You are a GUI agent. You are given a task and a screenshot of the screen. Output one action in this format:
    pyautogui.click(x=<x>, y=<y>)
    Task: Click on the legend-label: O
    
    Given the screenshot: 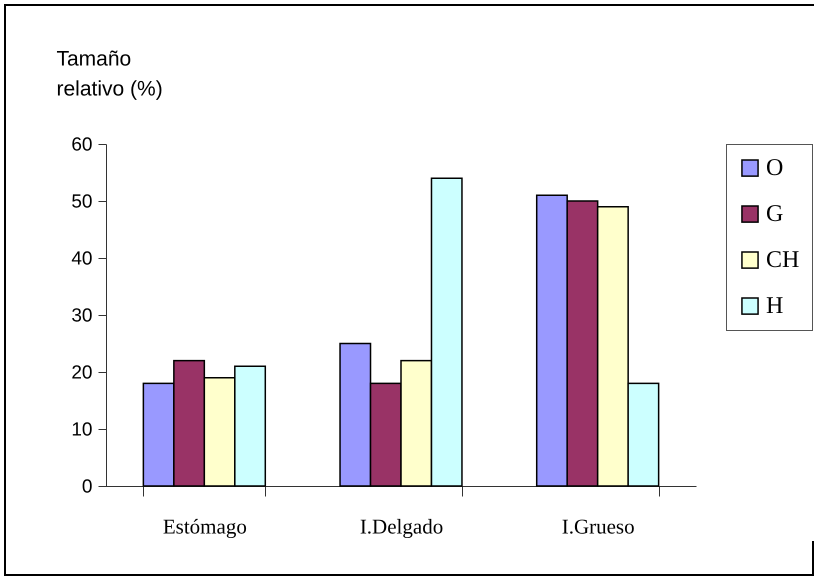 What is the action you would take?
    pyautogui.click(x=775, y=168)
    